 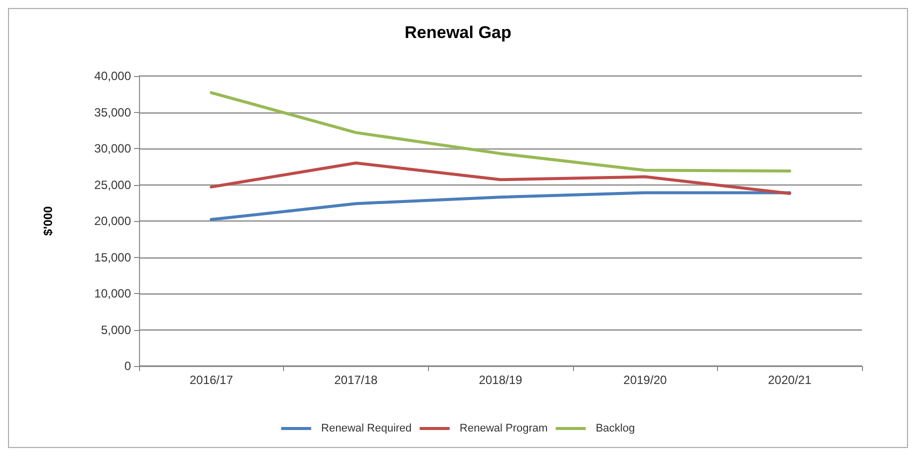 What do you see at coordinates (645, 380) in the screenshot?
I see `x-tick-label: 2019/20` at bounding box center [645, 380].